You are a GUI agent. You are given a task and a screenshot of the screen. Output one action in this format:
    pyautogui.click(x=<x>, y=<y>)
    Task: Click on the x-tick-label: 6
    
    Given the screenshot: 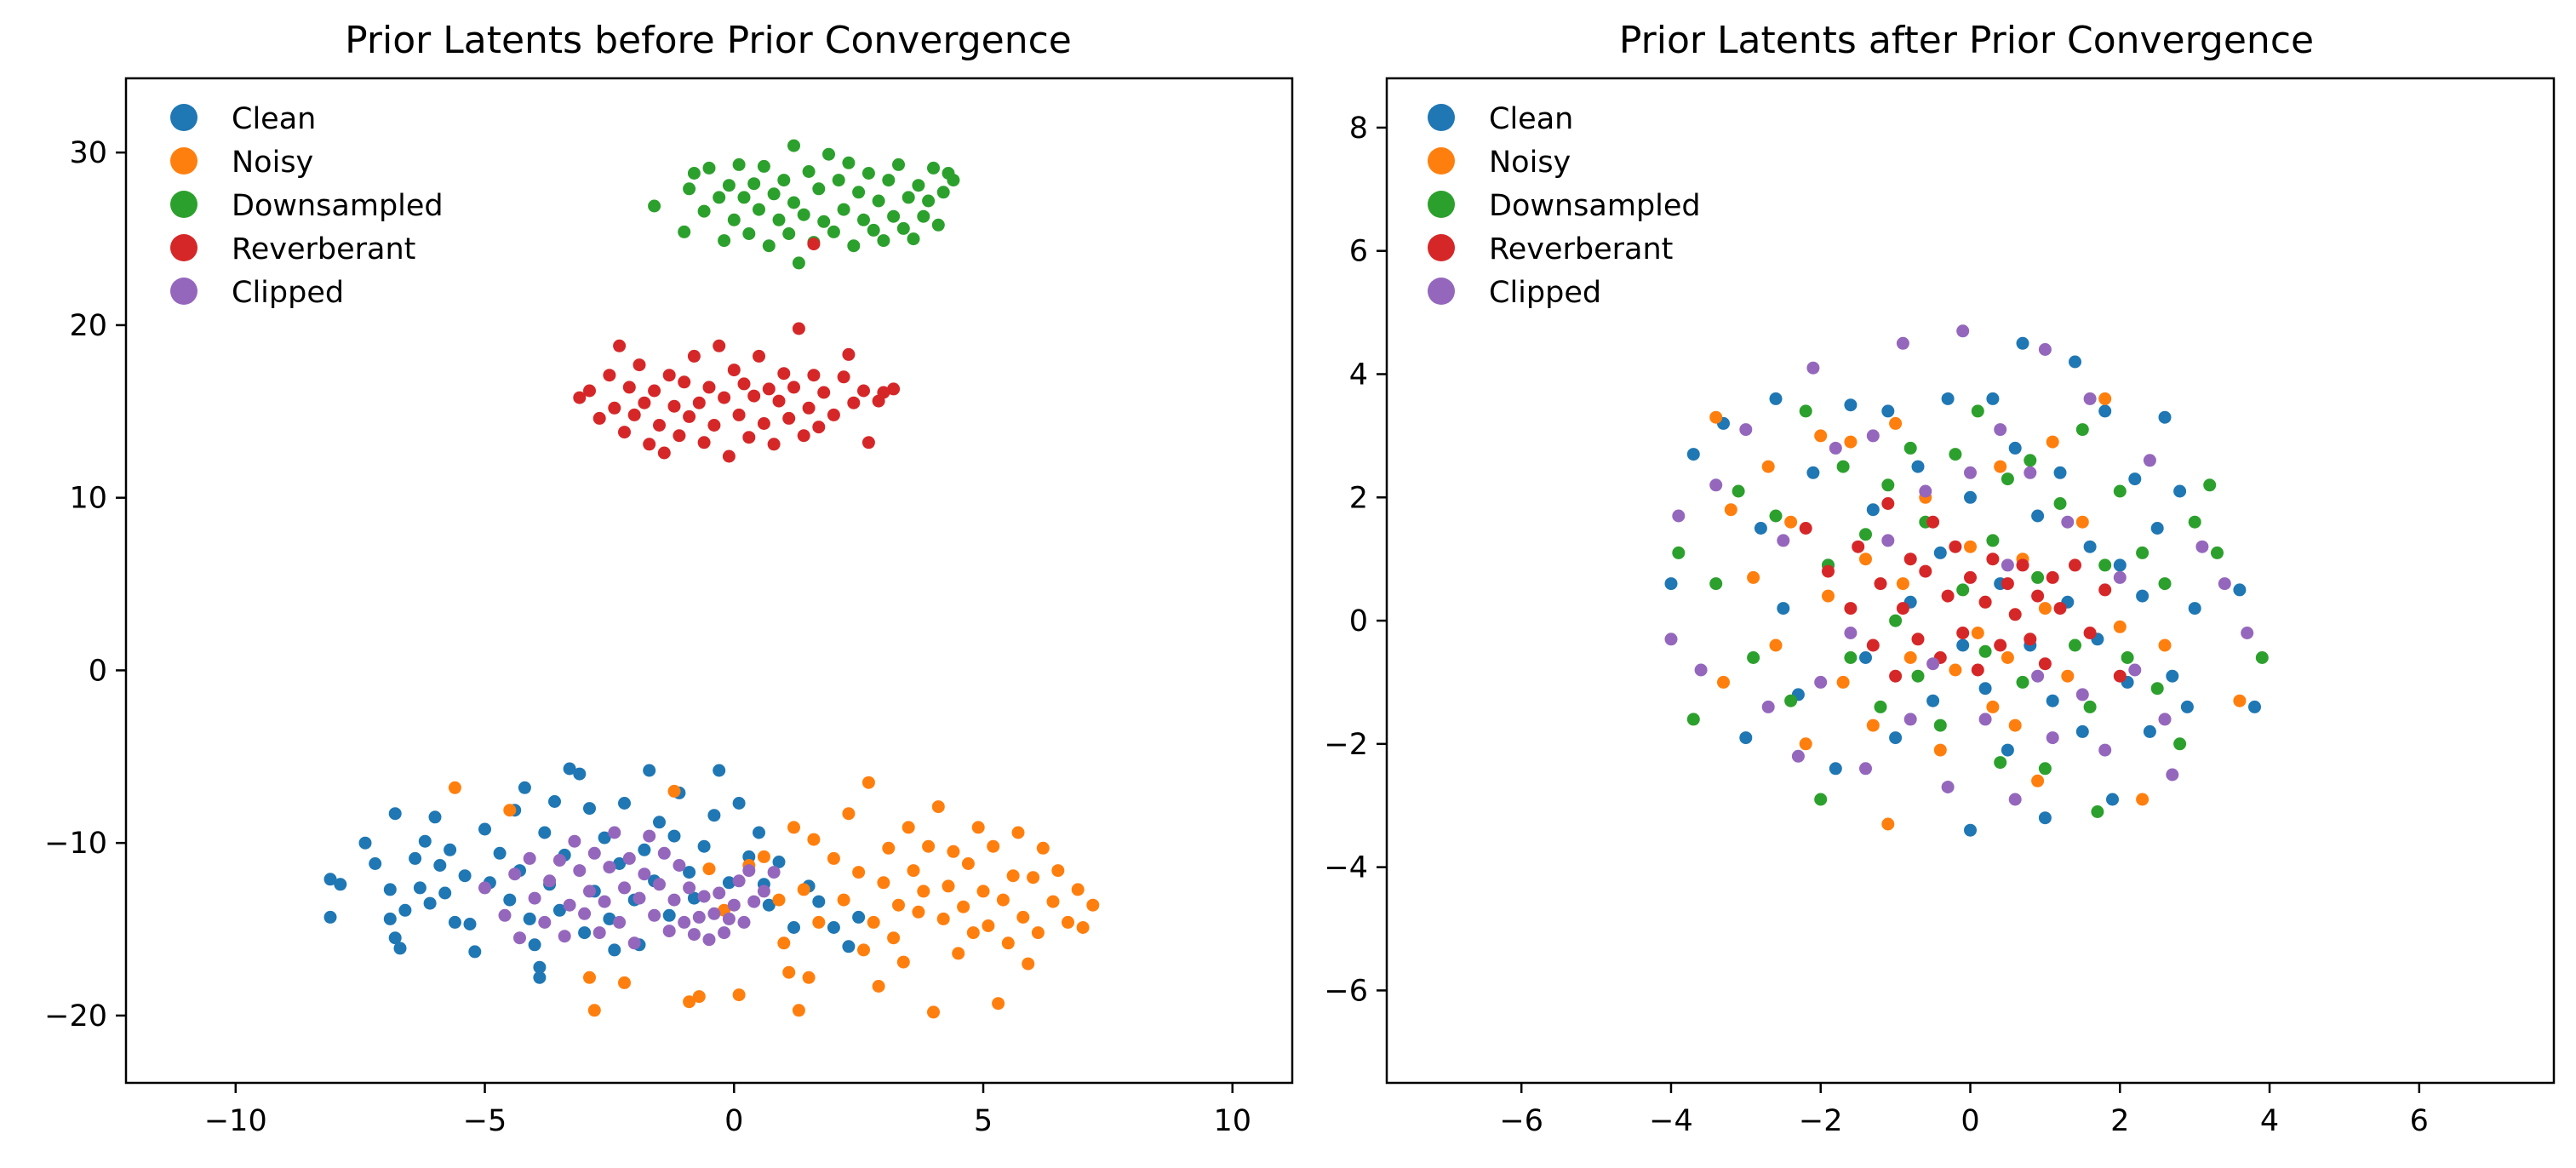 What is the action you would take?
    pyautogui.click(x=2420, y=1121)
    